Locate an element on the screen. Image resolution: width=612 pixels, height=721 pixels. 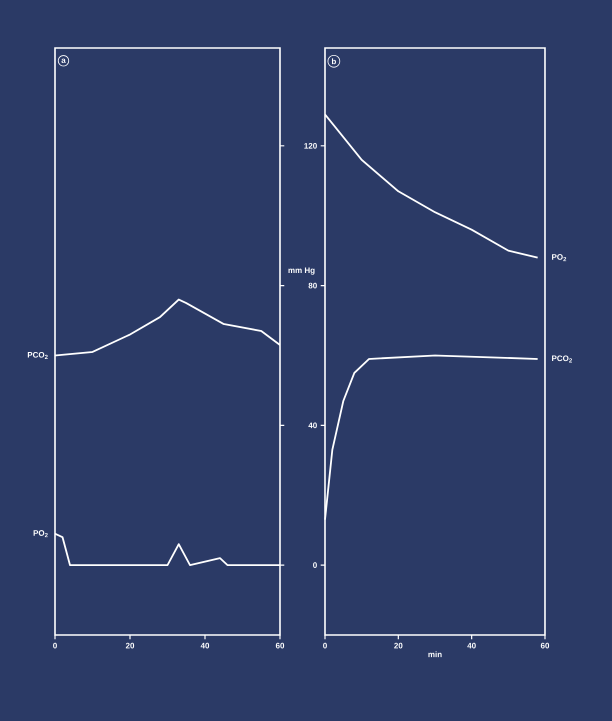
annotation: a is located at coordinates (64, 60).